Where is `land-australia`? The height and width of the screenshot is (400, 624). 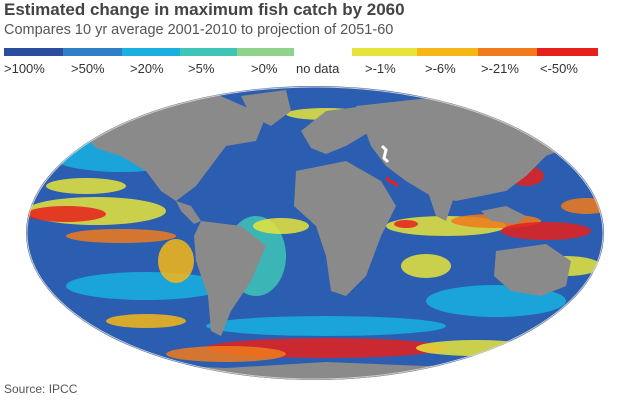
land-australia is located at coordinates (532, 270).